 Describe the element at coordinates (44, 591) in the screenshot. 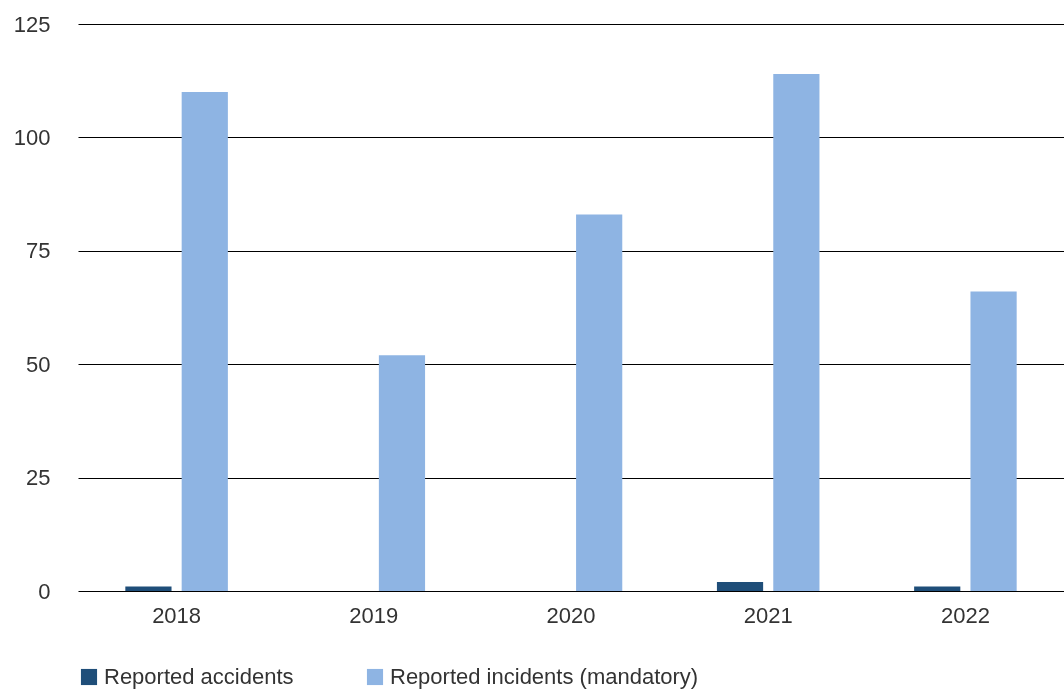

I see `y-tick-label: 0` at that location.